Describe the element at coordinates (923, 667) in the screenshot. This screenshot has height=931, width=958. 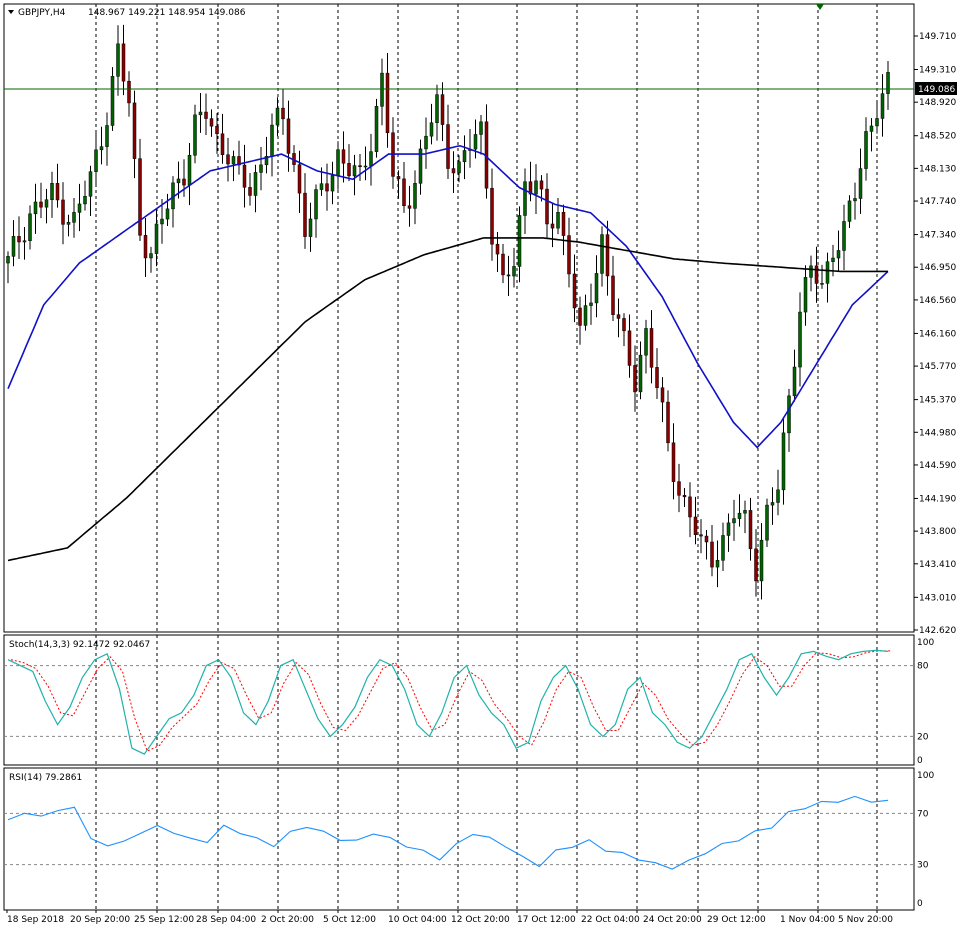
I see `stoch-y-tick: 80` at that location.